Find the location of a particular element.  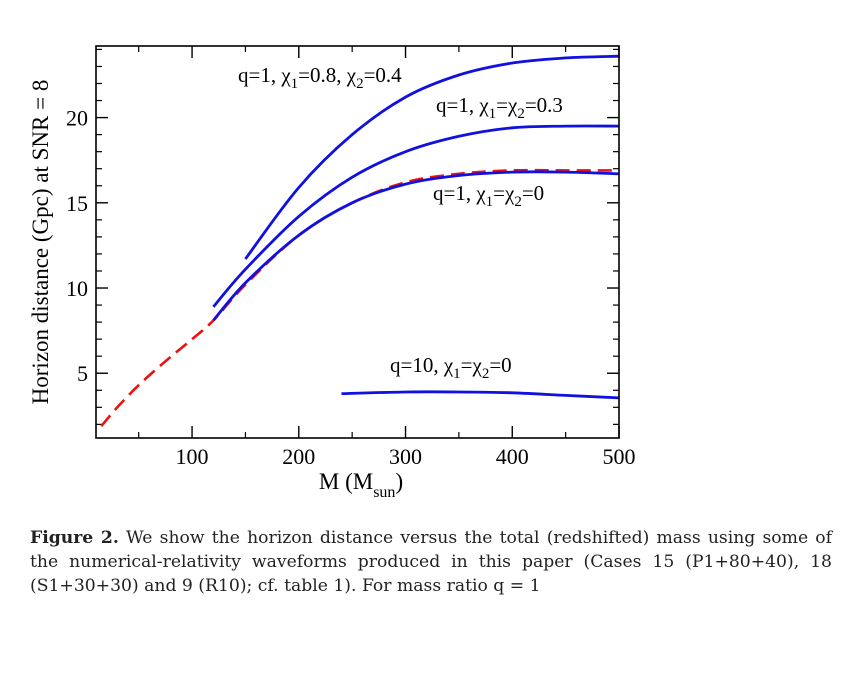

x-tick-label: 100 is located at coordinates (192, 456).